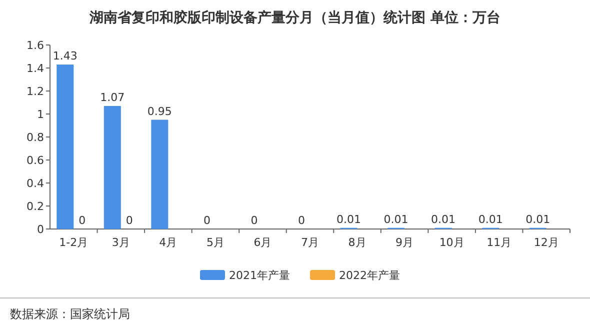  Describe the element at coordinates (65, 56) in the screenshot. I see `data-label: 1.43` at that location.